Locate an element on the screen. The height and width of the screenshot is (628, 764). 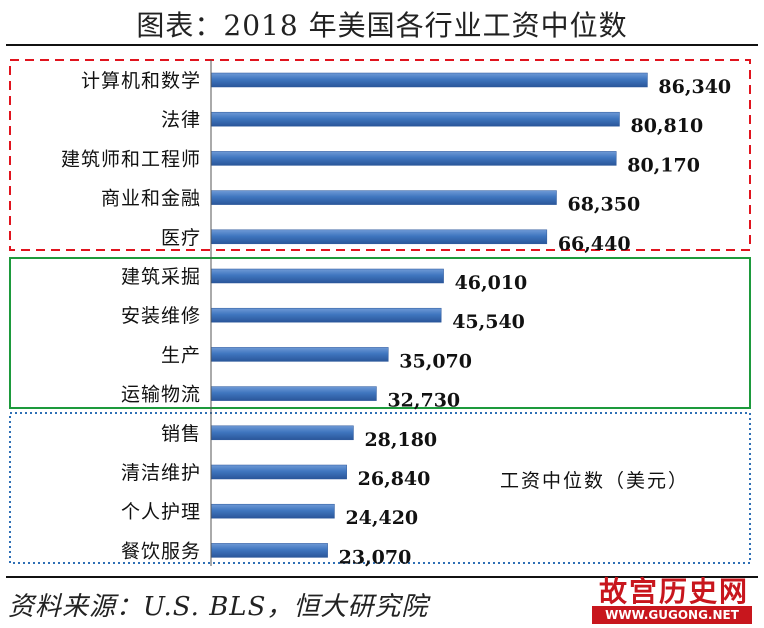
value-label: 24,420 is located at coordinates (381, 518).